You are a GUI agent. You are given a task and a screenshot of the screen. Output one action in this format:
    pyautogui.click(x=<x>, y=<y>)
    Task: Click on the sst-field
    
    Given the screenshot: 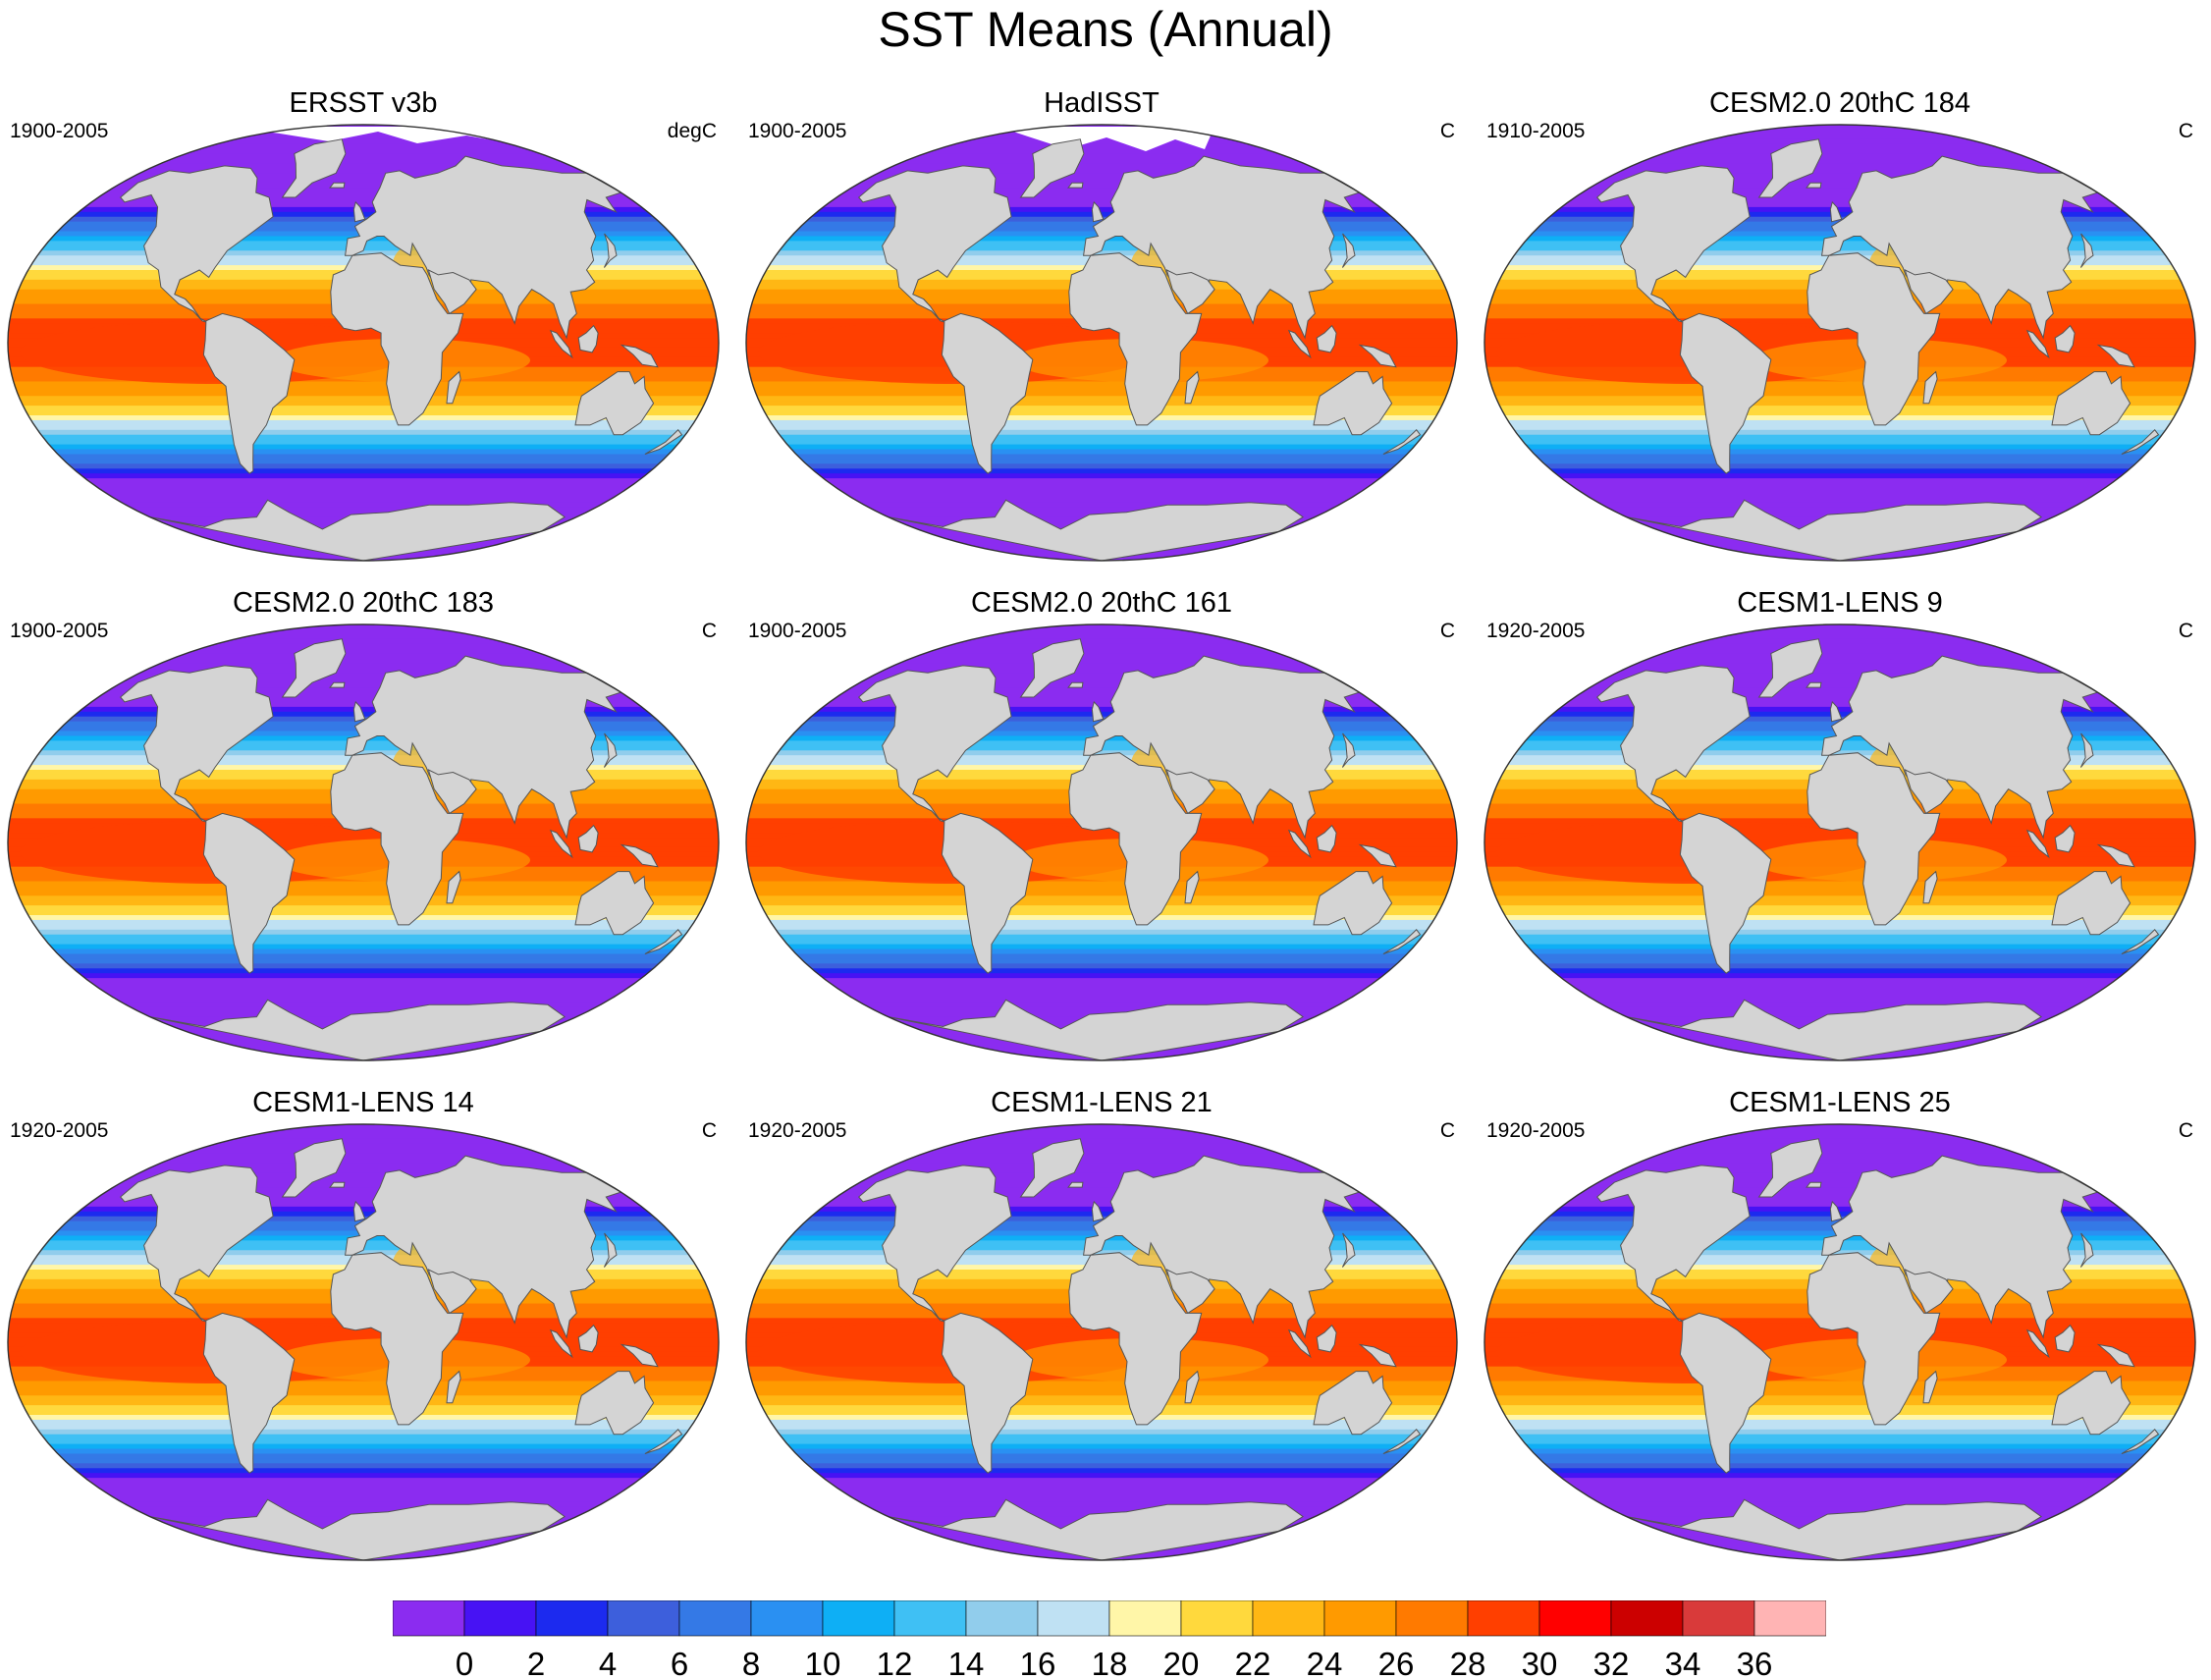 What is the action you would take?
    pyautogui.click(x=1102, y=343)
    